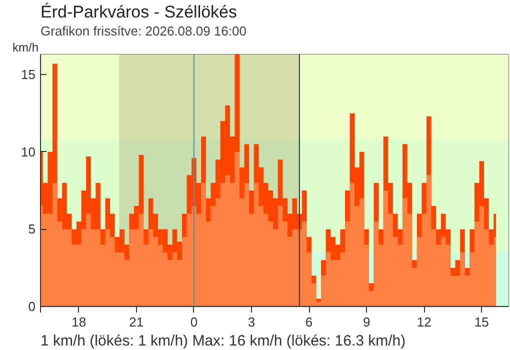 This screenshot has height=350, width=510. I want to click on y-tick-label: 10, so click(28, 152).